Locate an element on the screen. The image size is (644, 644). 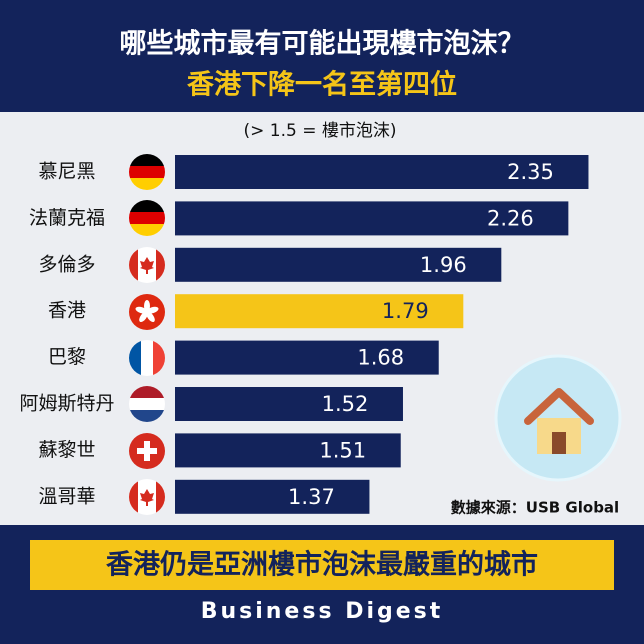
category-label: 阿姆斯特丹 is located at coordinates (66, 404).